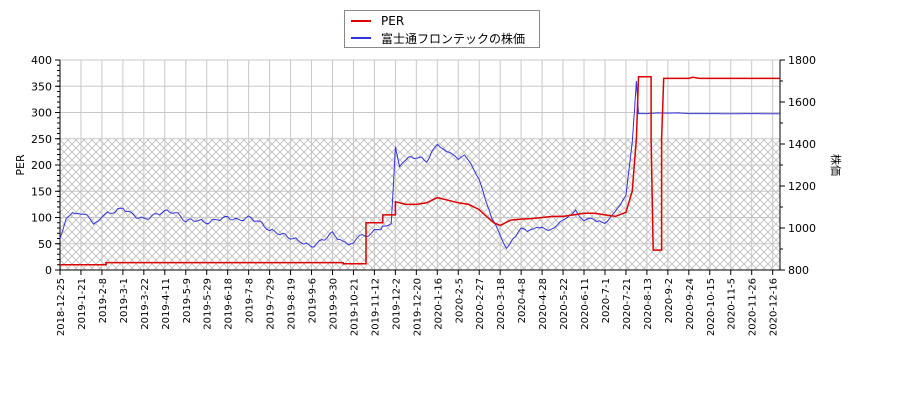  What do you see at coordinates (669, 300) in the screenshot?
I see `x-tick-label: 2020-9-2` at bounding box center [669, 300].